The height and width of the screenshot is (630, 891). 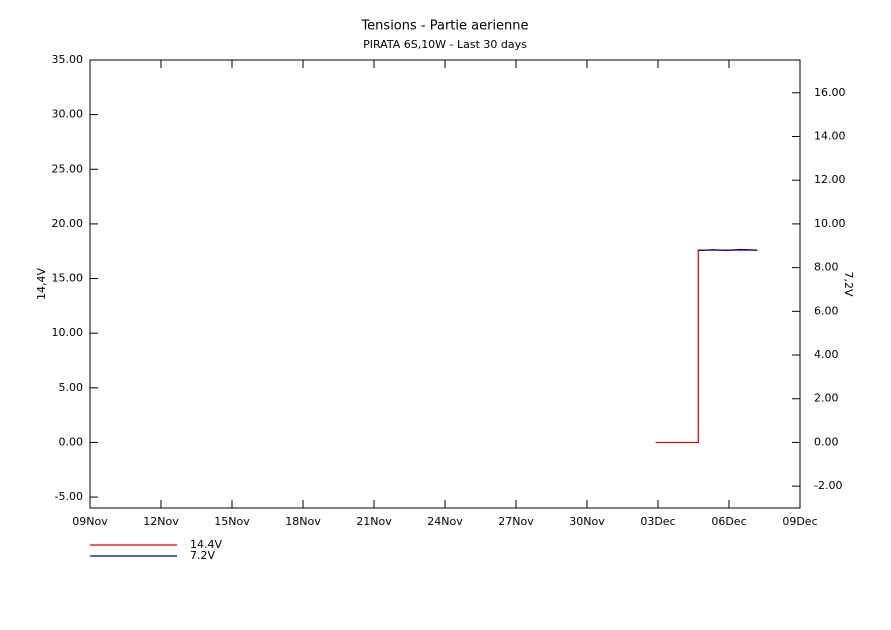 I want to click on y2-axis-label: 7,2V, so click(x=848, y=283).